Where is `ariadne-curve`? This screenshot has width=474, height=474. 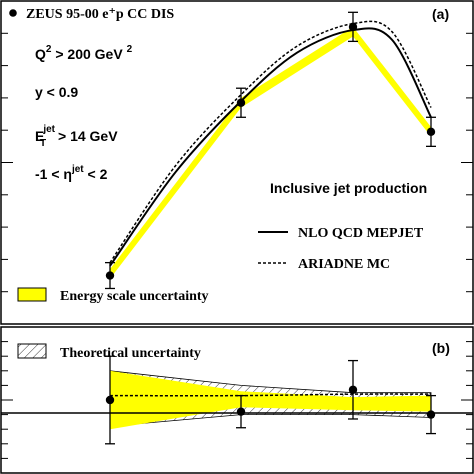 ariadne-curve is located at coordinates (270, 395).